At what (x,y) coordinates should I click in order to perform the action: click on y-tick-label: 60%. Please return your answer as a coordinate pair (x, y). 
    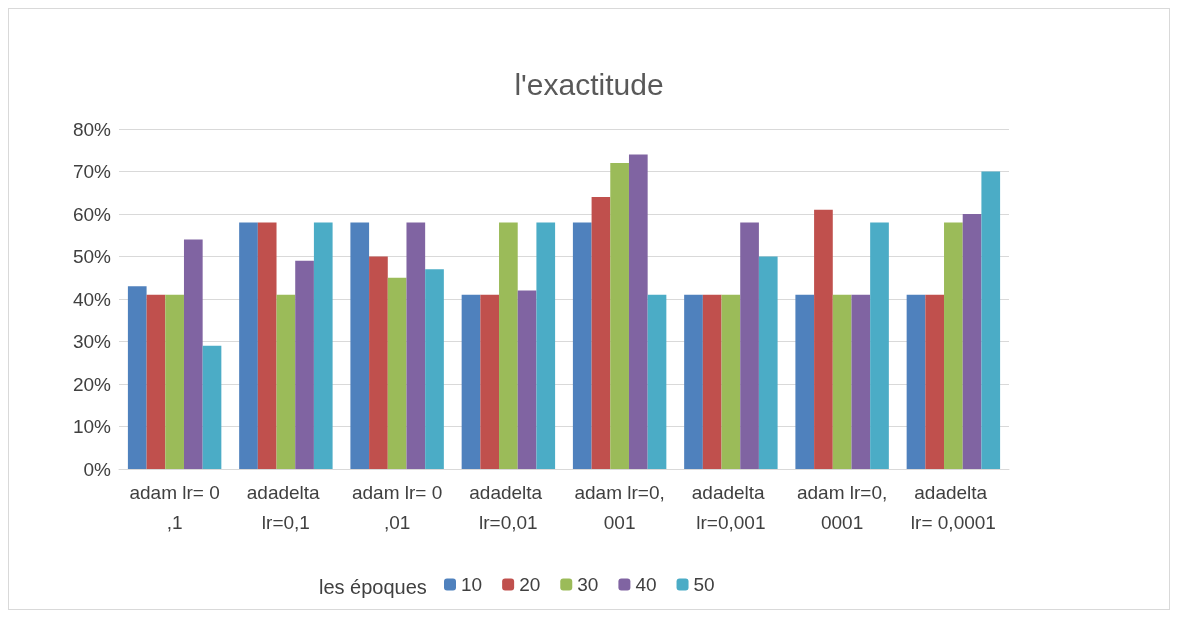
    Looking at the image, I should click on (92, 214).